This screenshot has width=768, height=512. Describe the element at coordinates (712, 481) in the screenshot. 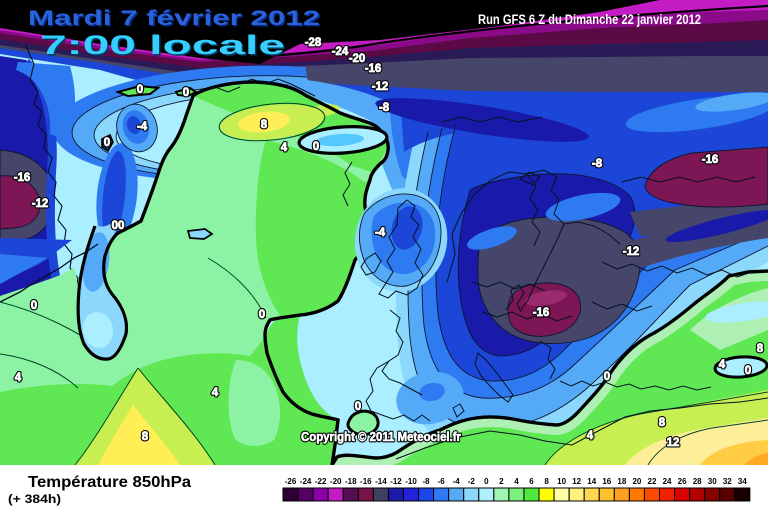

I see `svg-text: 30` at that location.